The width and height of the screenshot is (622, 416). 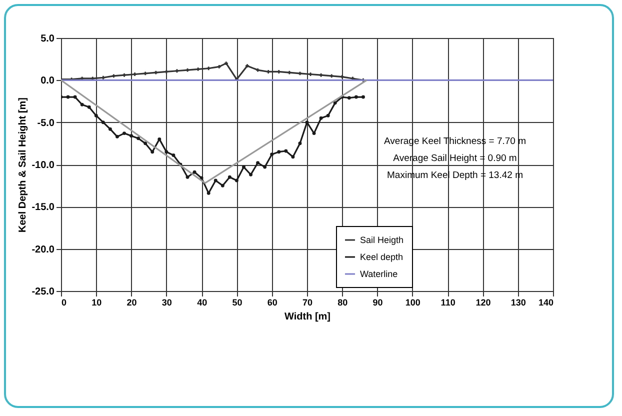 What do you see at coordinates (546, 303) in the screenshot?
I see `x-tick-label: 140` at bounding box center [546, 303].